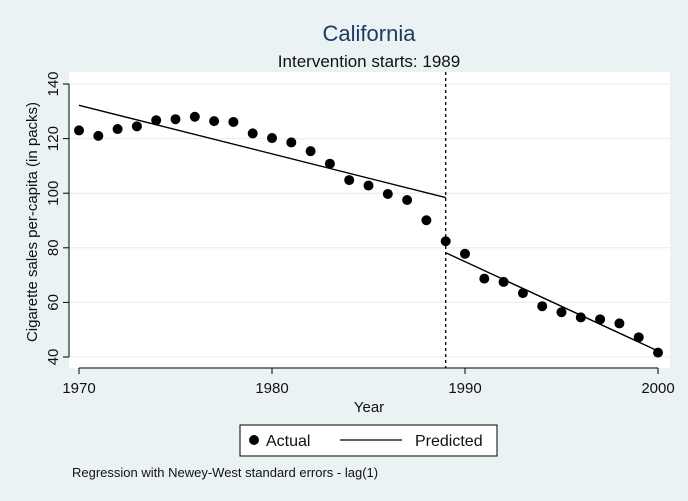 This screenshot has width=688, height=501. I want to click on y-tick-label-100: 100, so click(53, 193).